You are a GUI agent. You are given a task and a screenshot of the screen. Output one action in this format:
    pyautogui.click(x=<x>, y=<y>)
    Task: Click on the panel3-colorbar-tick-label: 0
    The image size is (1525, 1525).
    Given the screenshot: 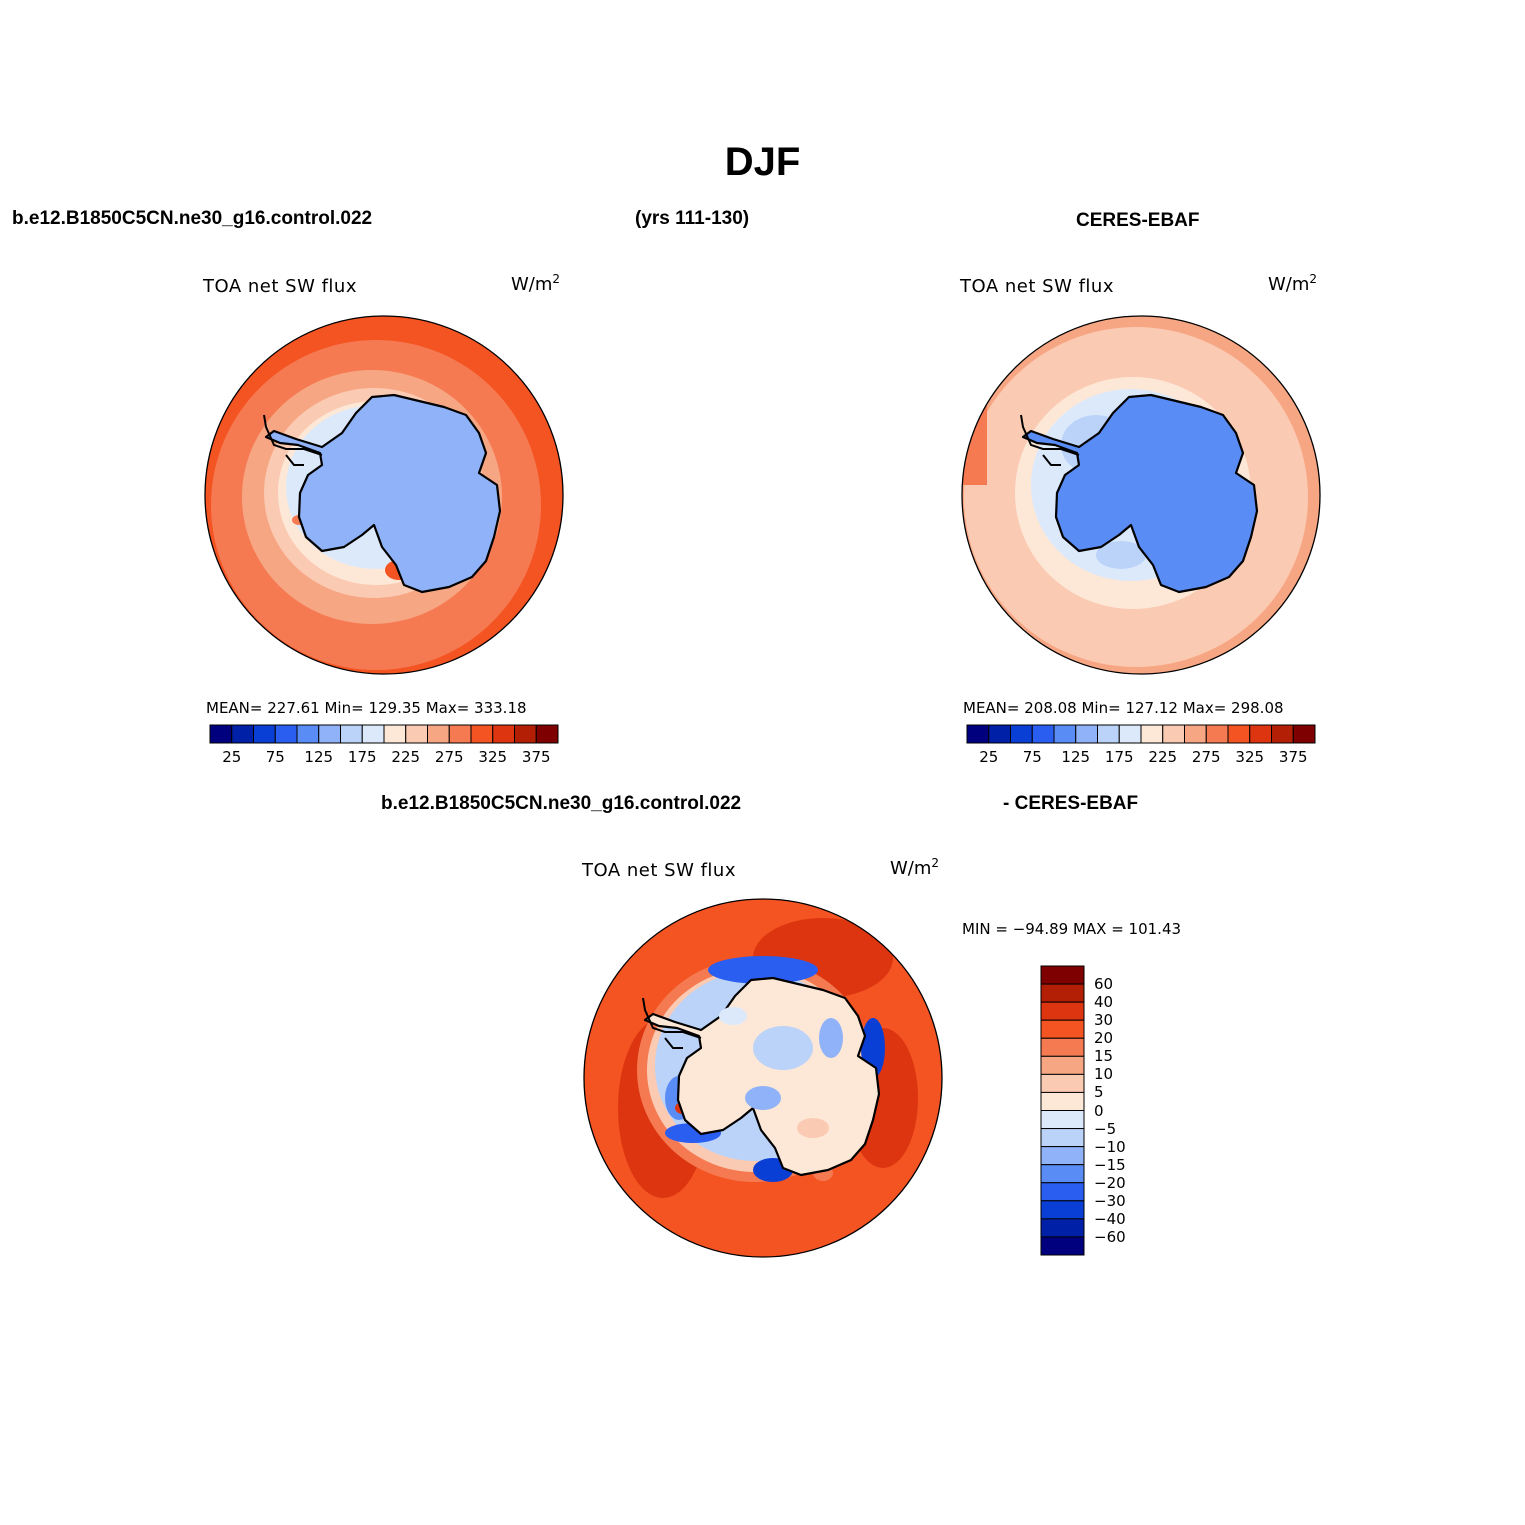 What is the action you would take?
    pyautogui.click(x=1099, y=1110)
    